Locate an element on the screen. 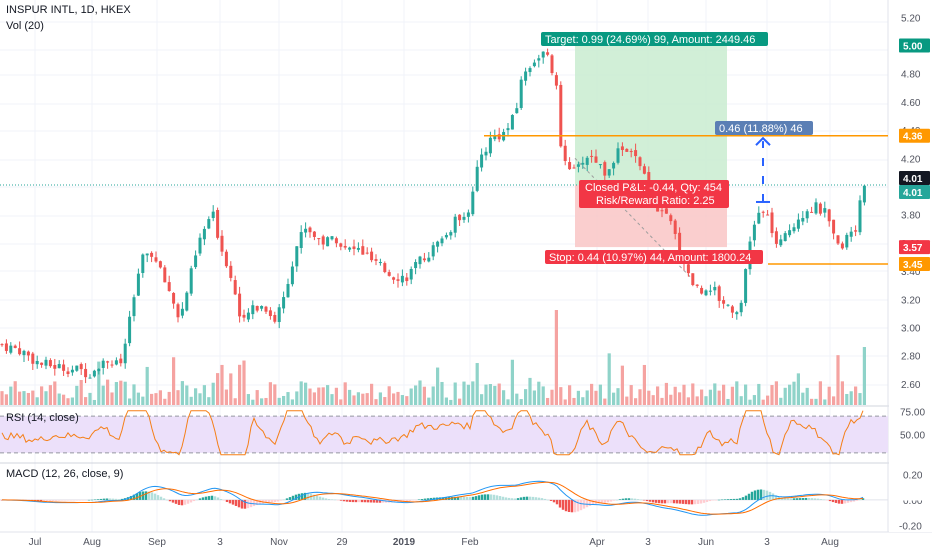 Image resolution: width=932 pixels, height=550 pixels. price-badge-text: 5.00 is located at coordinates (913, 46).